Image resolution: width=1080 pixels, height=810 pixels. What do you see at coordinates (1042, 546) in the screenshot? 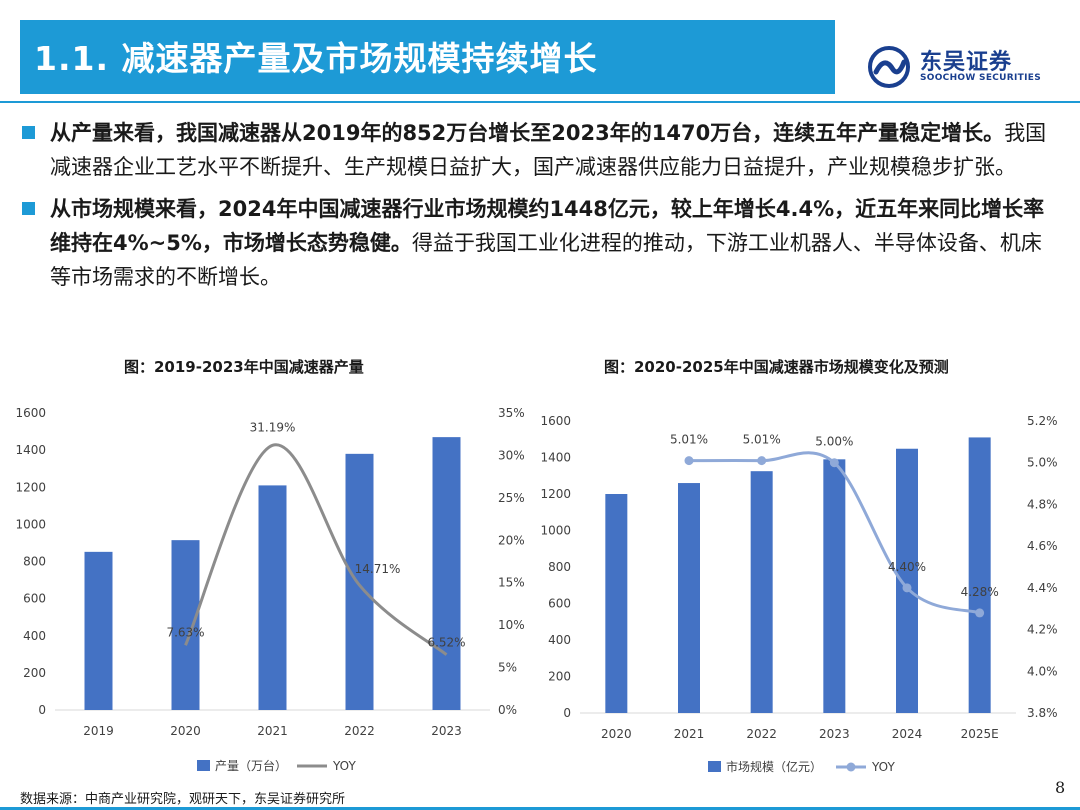
I see `right-axis-tick-label: 4.6%` at bounding box center [1042, 546].